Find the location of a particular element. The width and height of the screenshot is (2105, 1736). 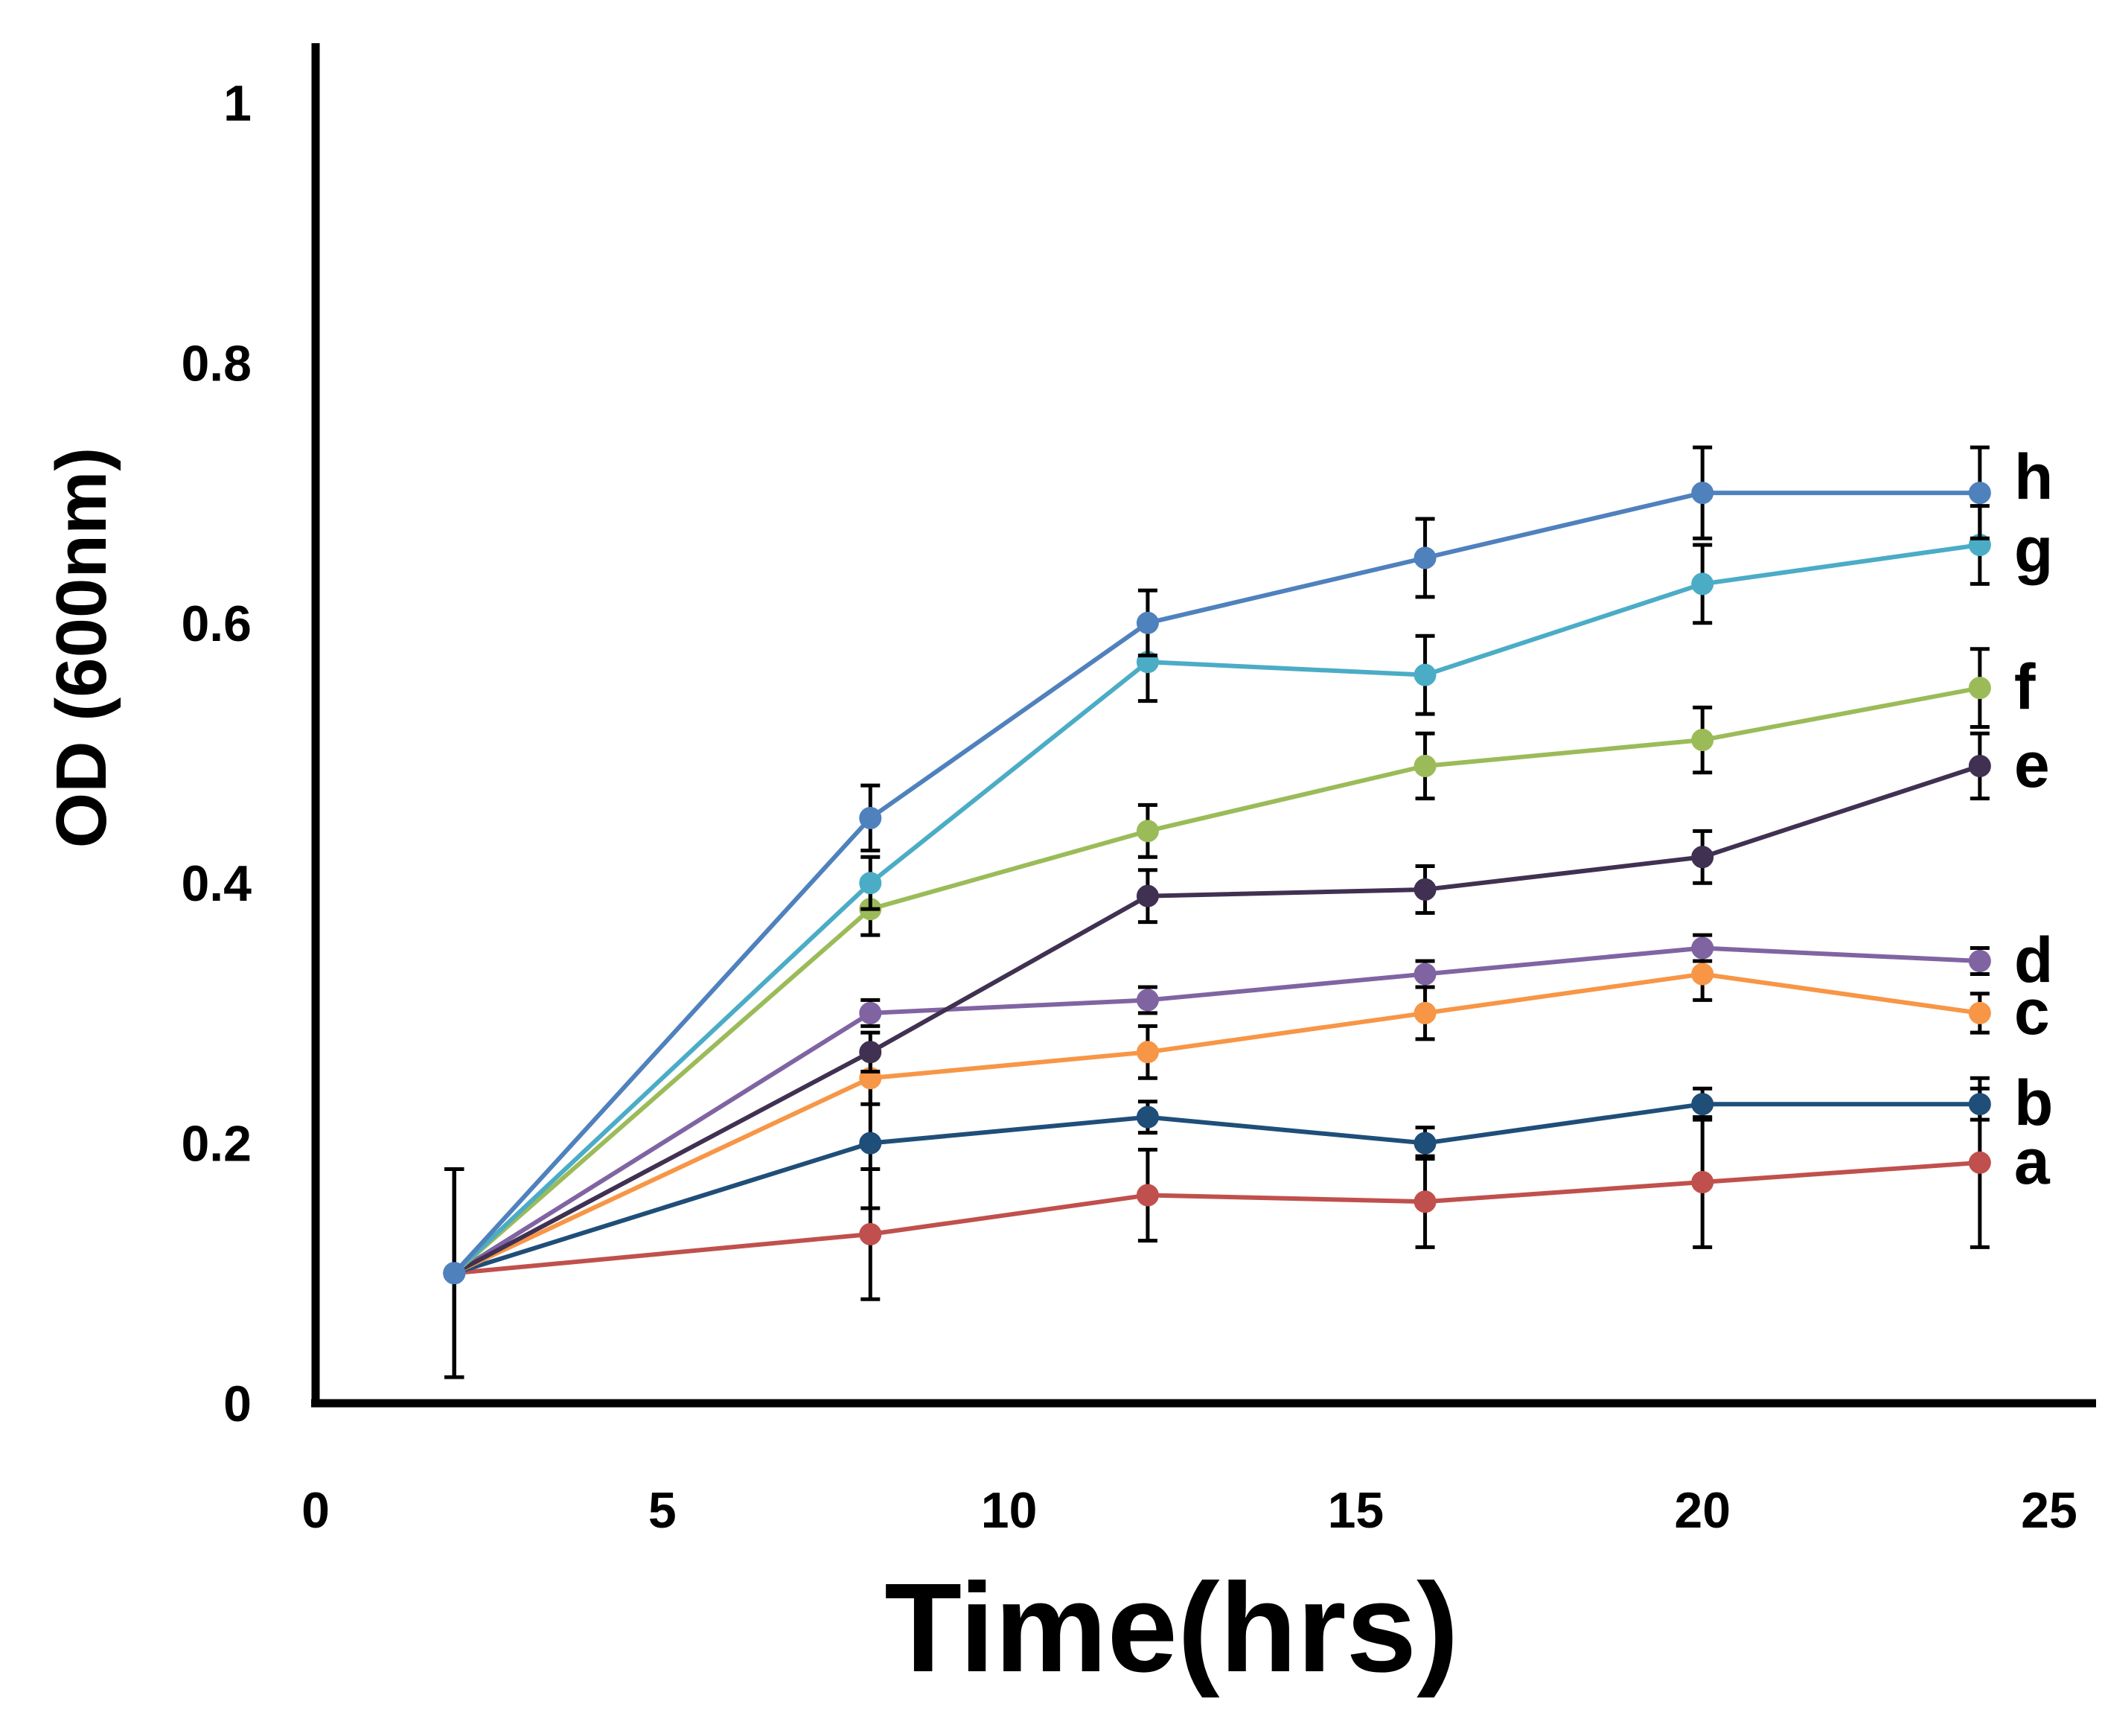

y-tick-label: 0 is located at coordinates (237, 1404).